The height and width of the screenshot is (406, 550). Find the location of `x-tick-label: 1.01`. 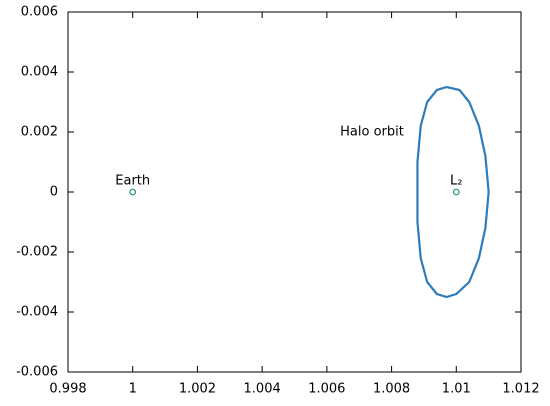

x-tick-label: 1.01 is located at coordinates (456, 389).